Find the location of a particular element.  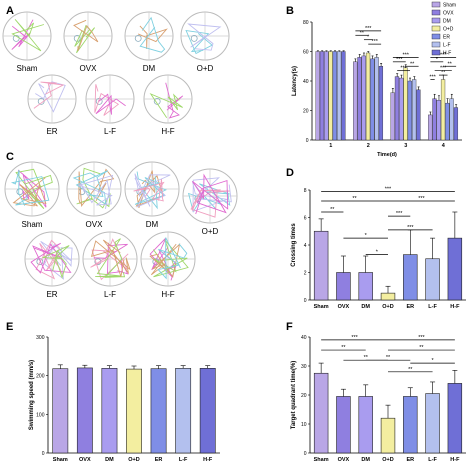

bar-day4-dm is located at coordinates (438, 120).